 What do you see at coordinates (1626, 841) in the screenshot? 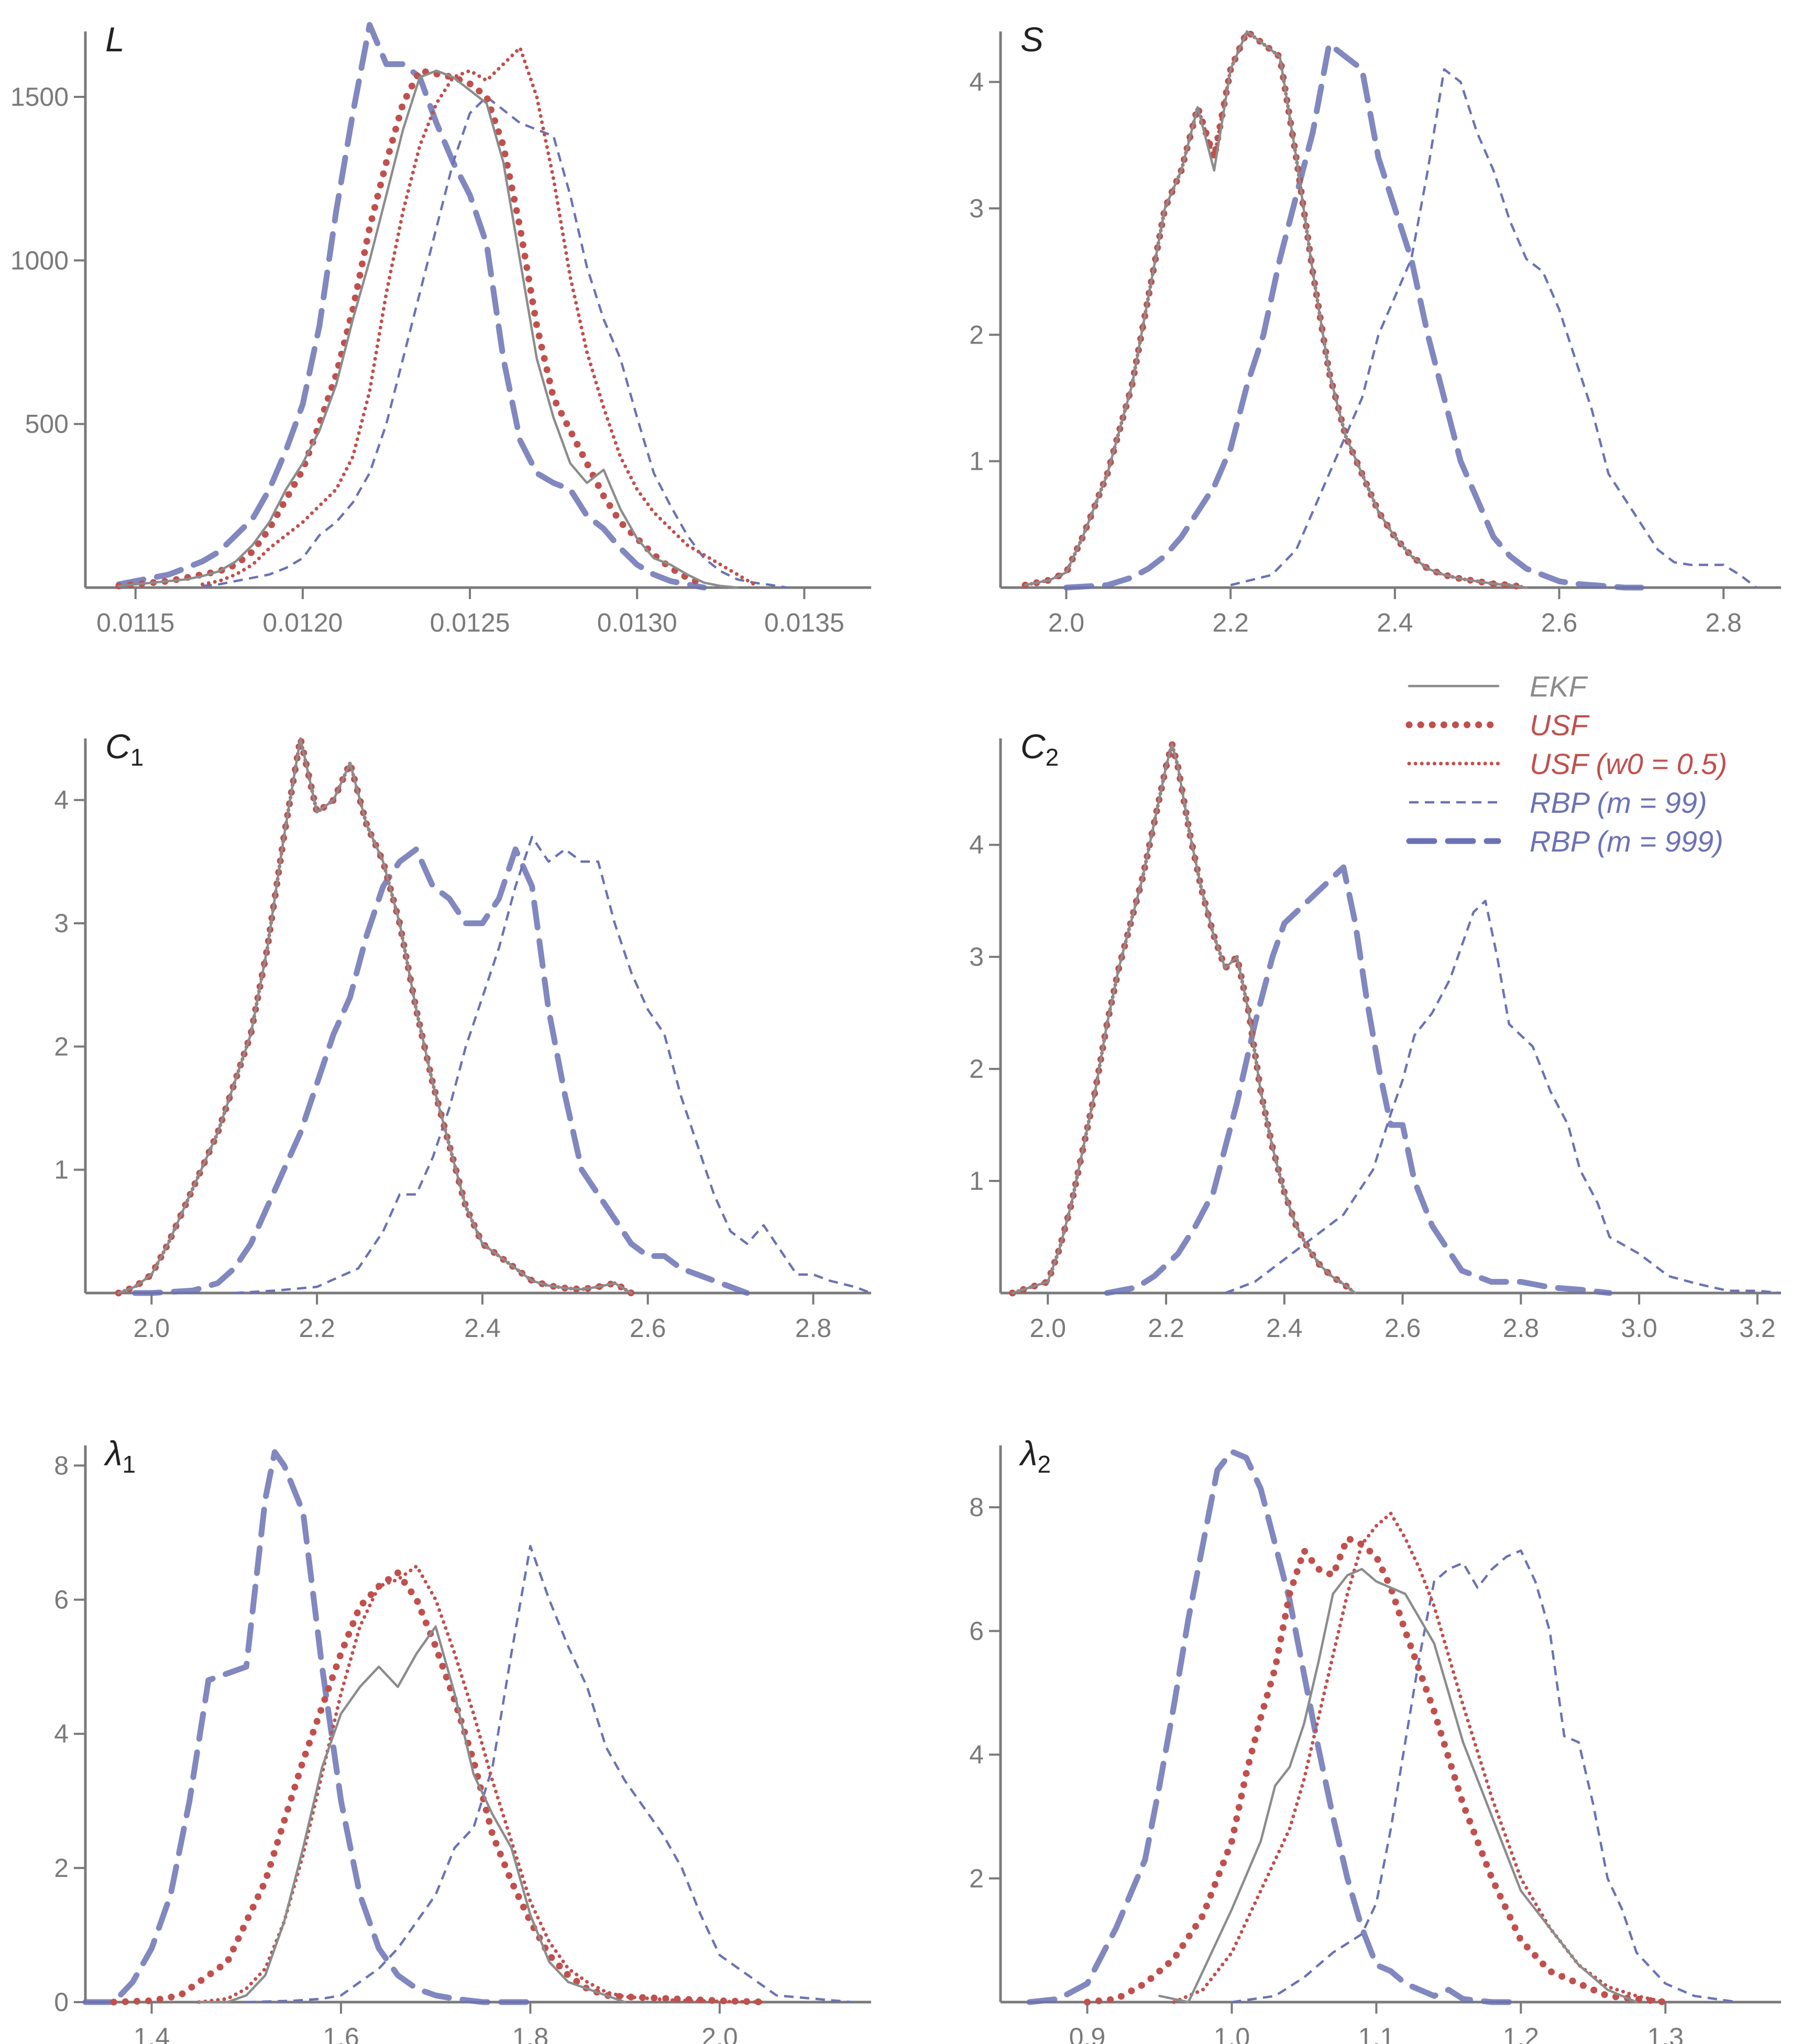
I see `legend-label-rbp999: RBP (m = 999)` at bounding box center [1626, 841].